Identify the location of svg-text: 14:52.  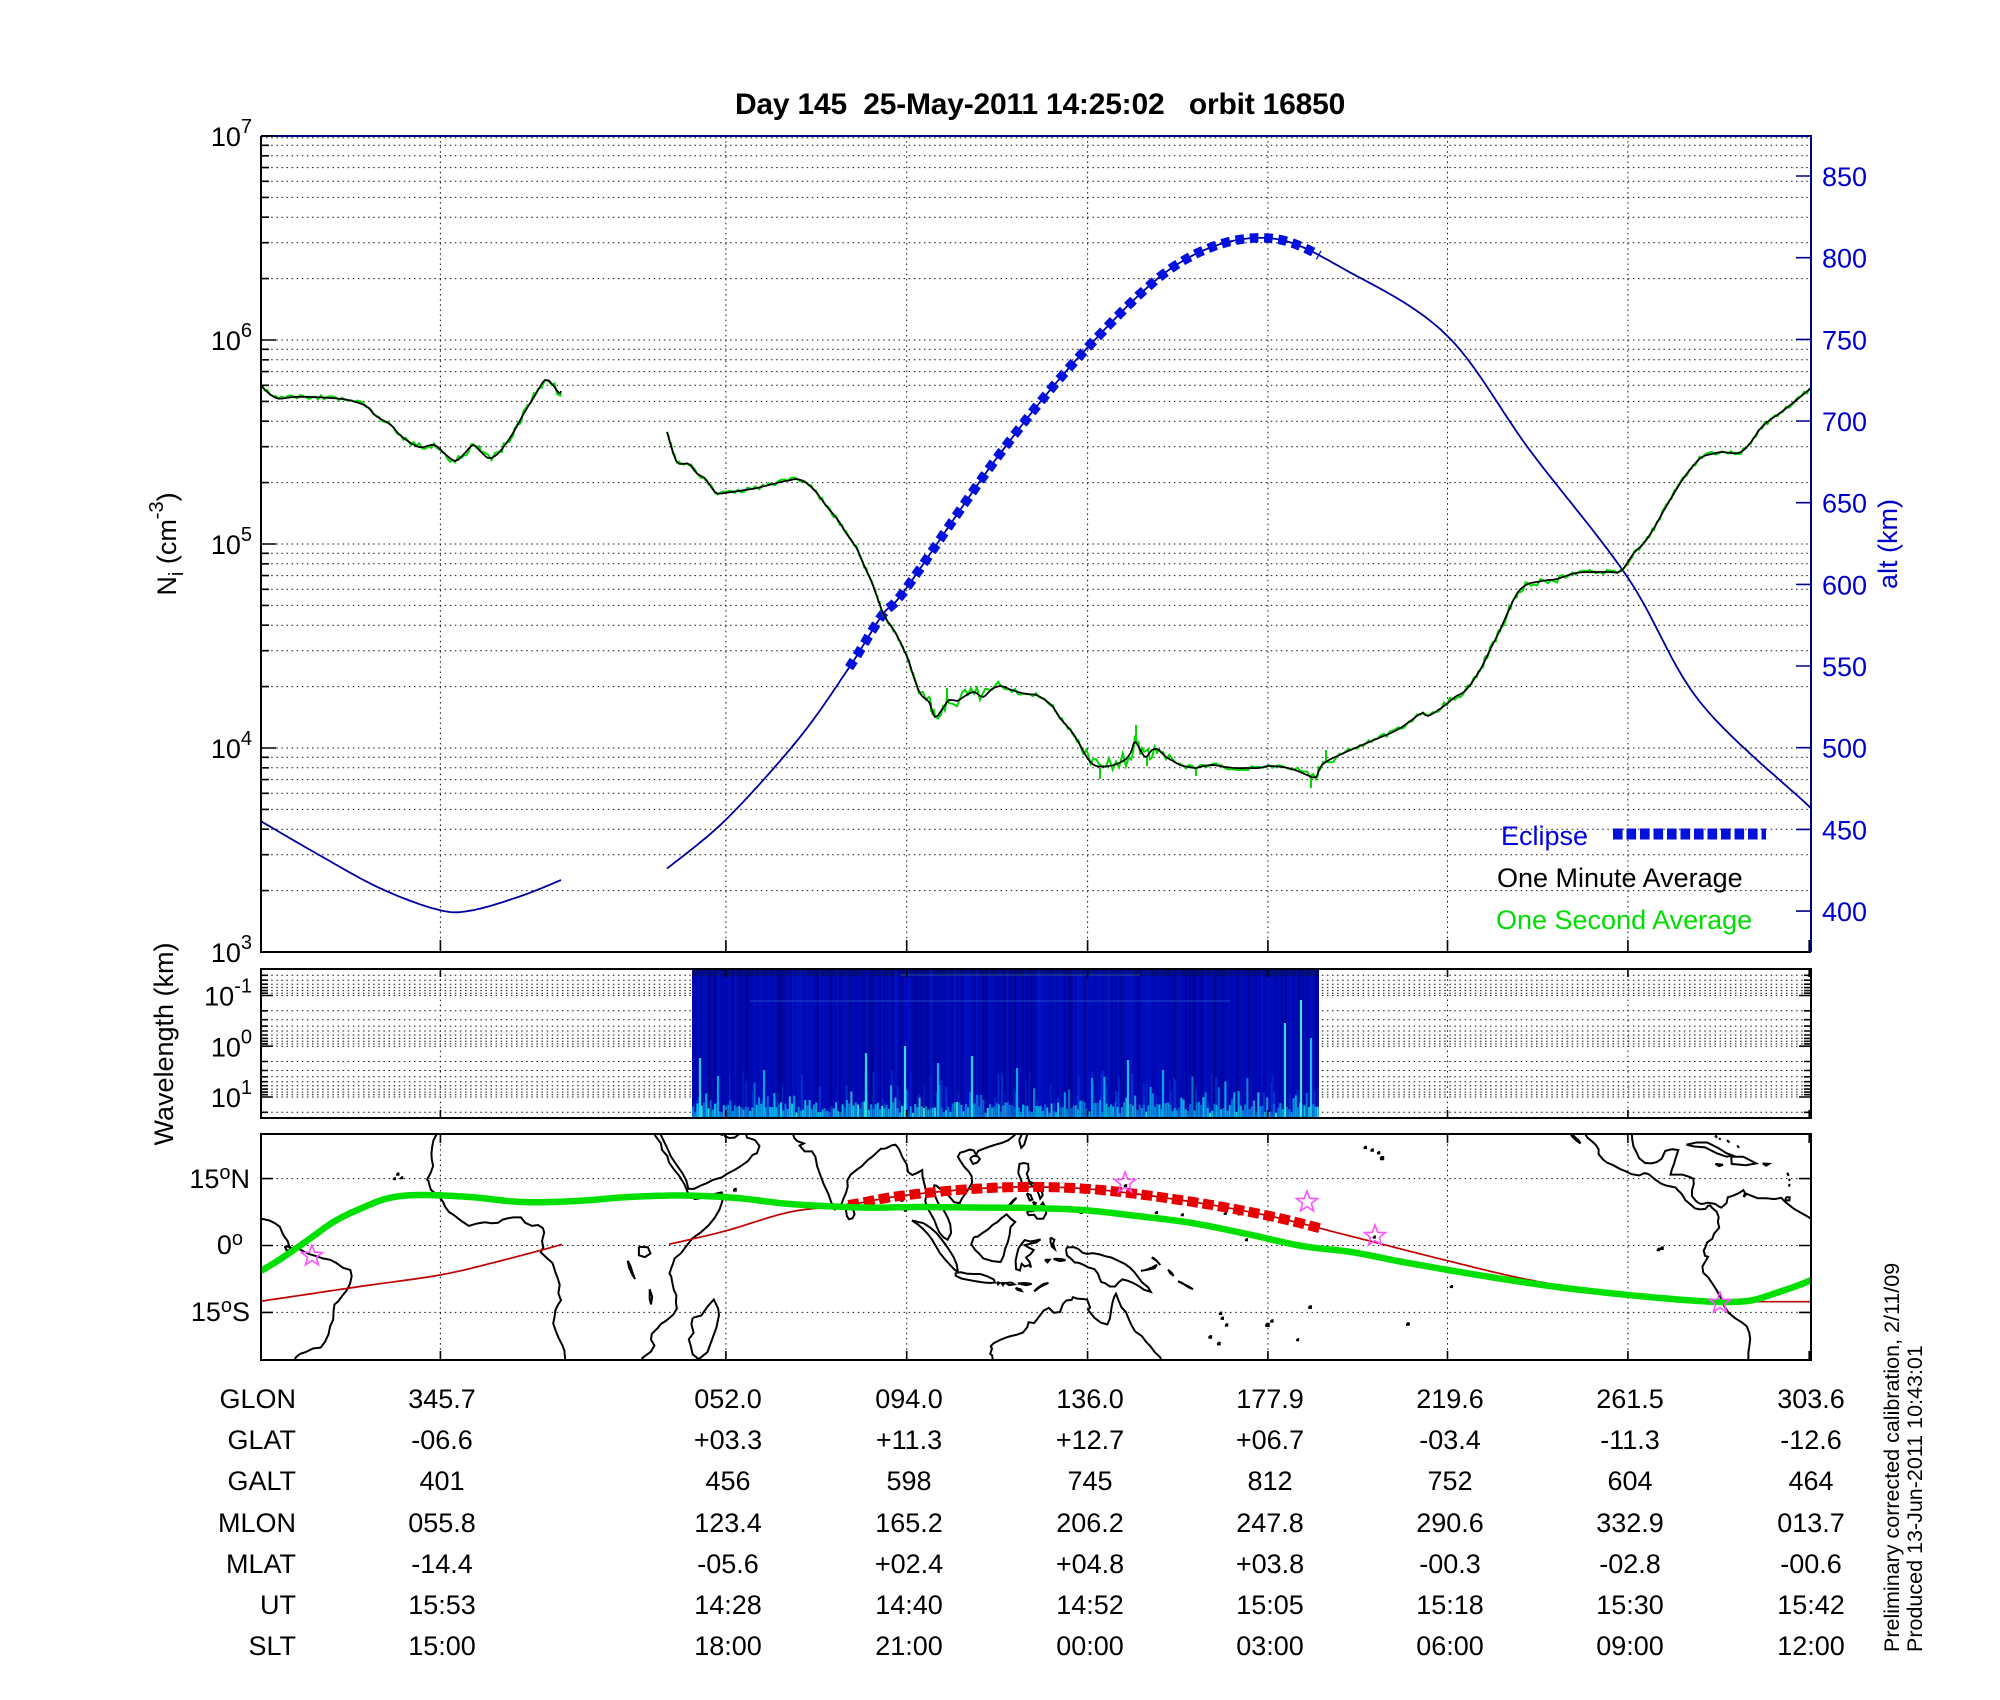
(1090, 1605).